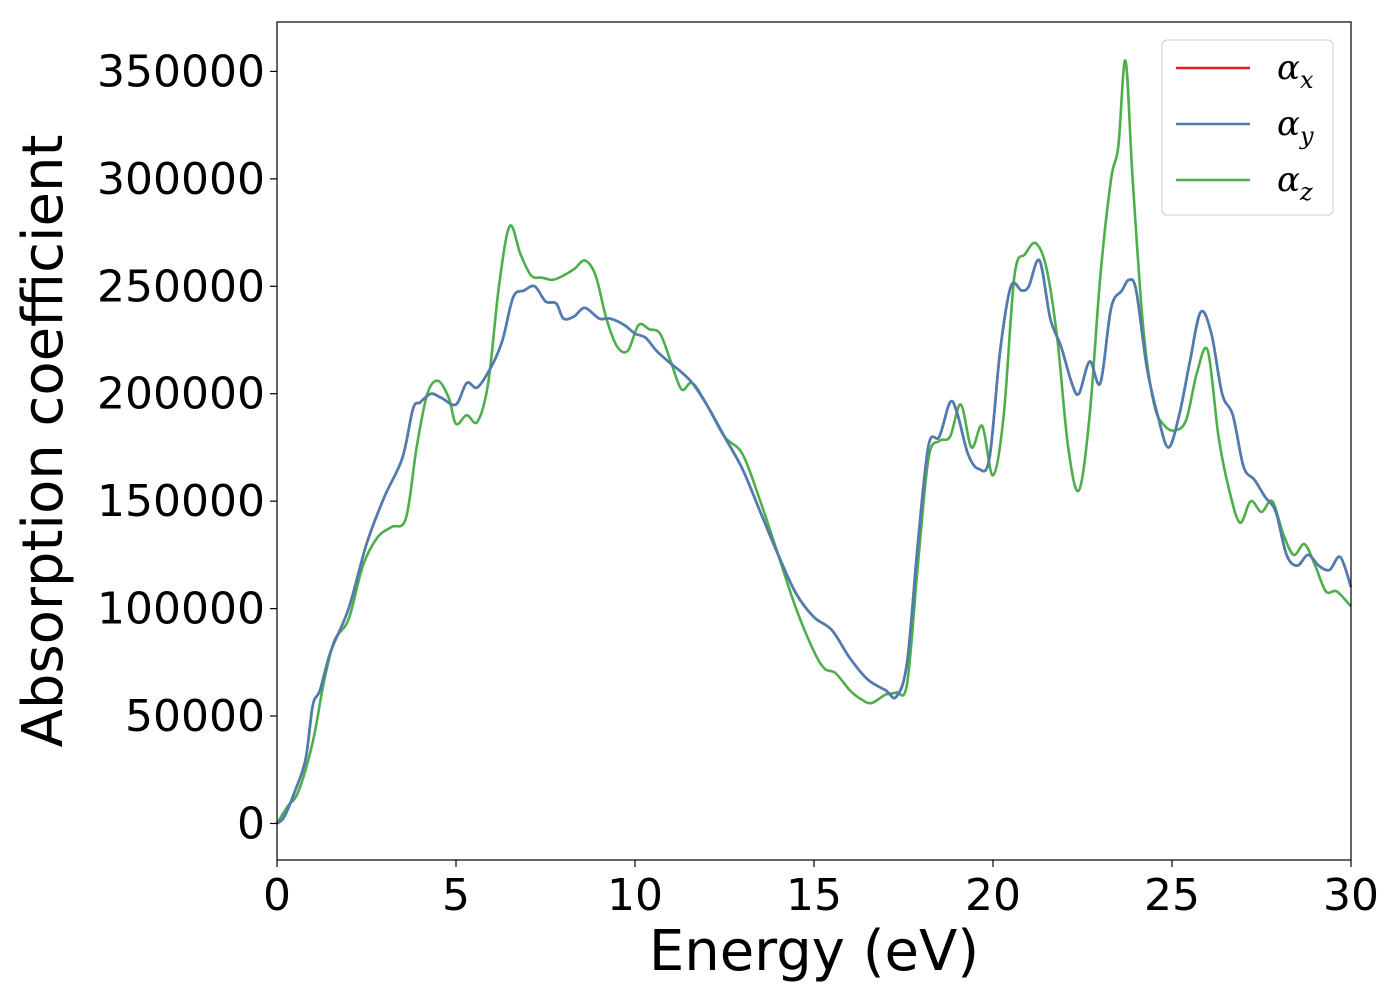 This screenshot has height=1000, width=1400. Describe the element at coordinates (181, 609) in the screenshot. I see `y-tick-label: 100000` at that location.